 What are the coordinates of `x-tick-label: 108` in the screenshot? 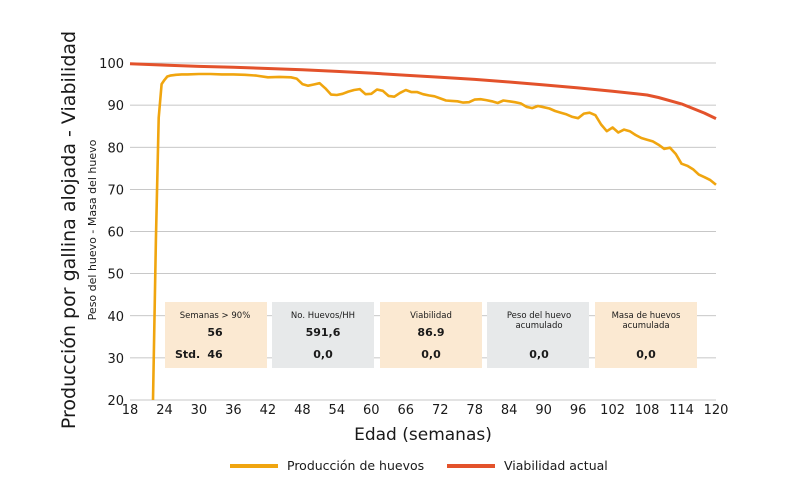 It's located at (647, 410).